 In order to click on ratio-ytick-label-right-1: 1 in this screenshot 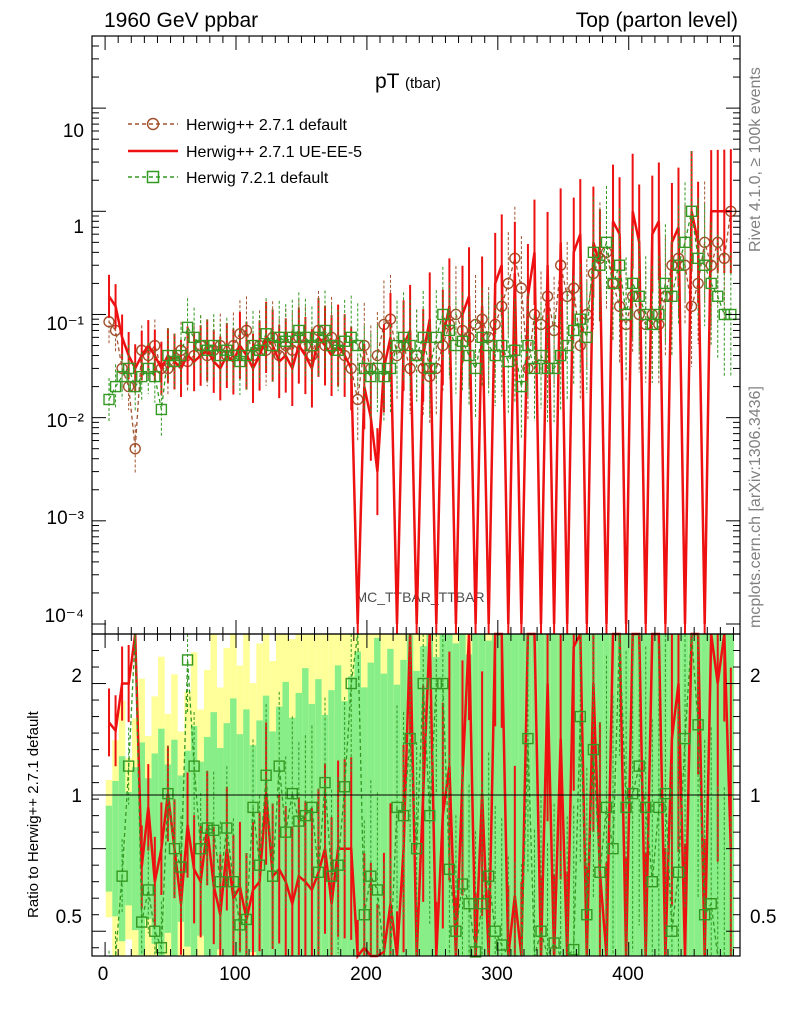, I will do `click(755, 796)`.